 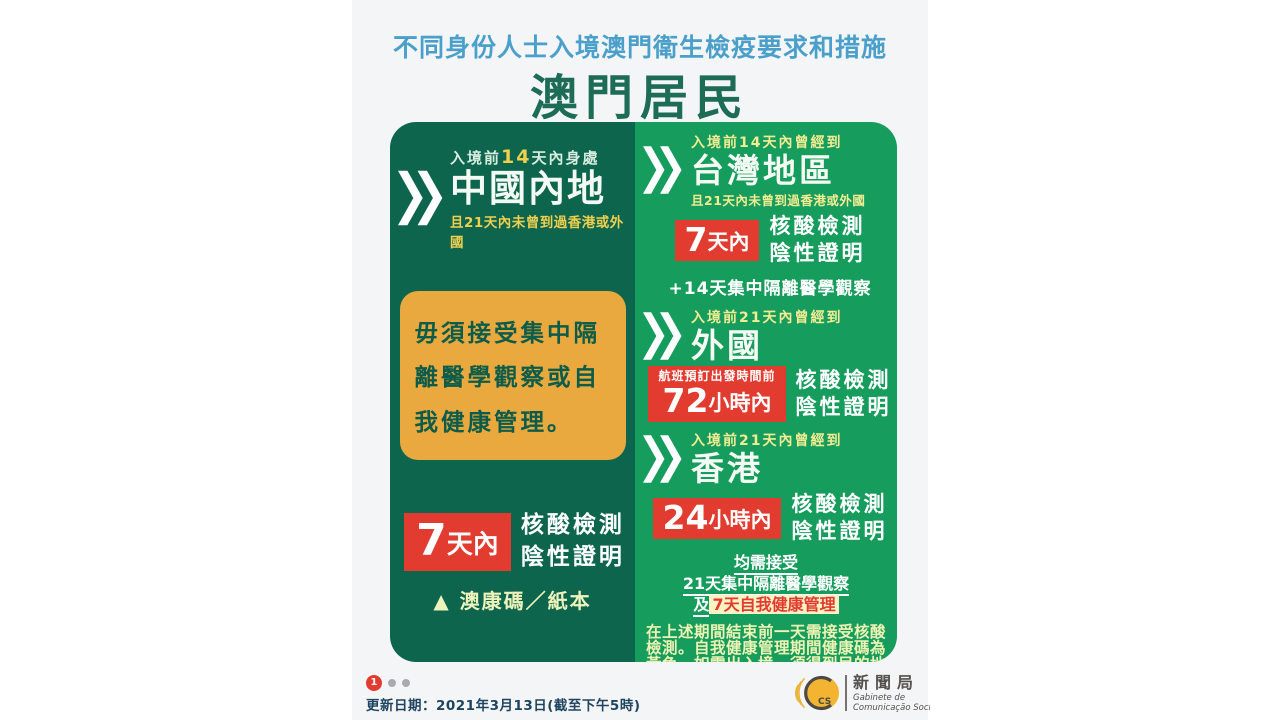 What do you see at coordinates (766, 564) in the screenshot?
I see `summary-line1: 均需接受` at bounding box center [766, 564].